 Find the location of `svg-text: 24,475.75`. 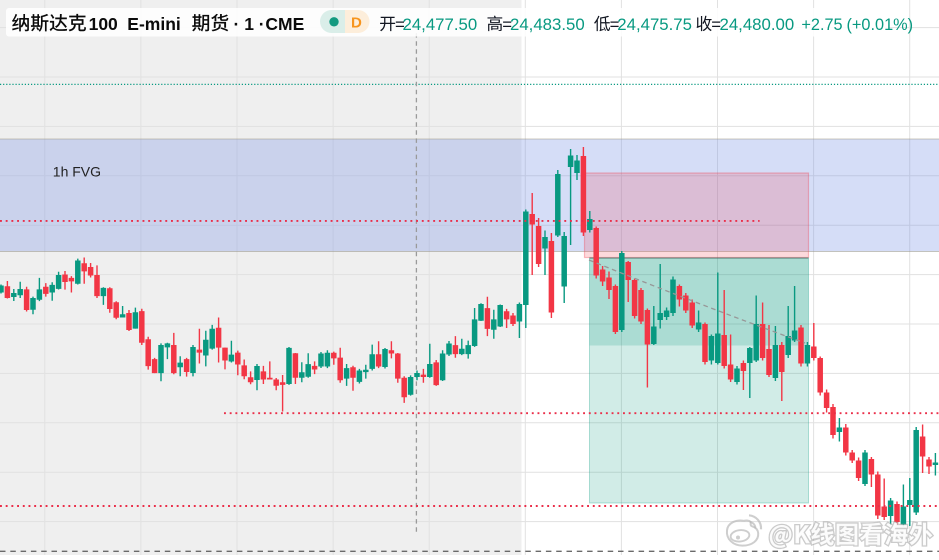

svg-text: 24,475.75 is located at coordinates (654, 24).